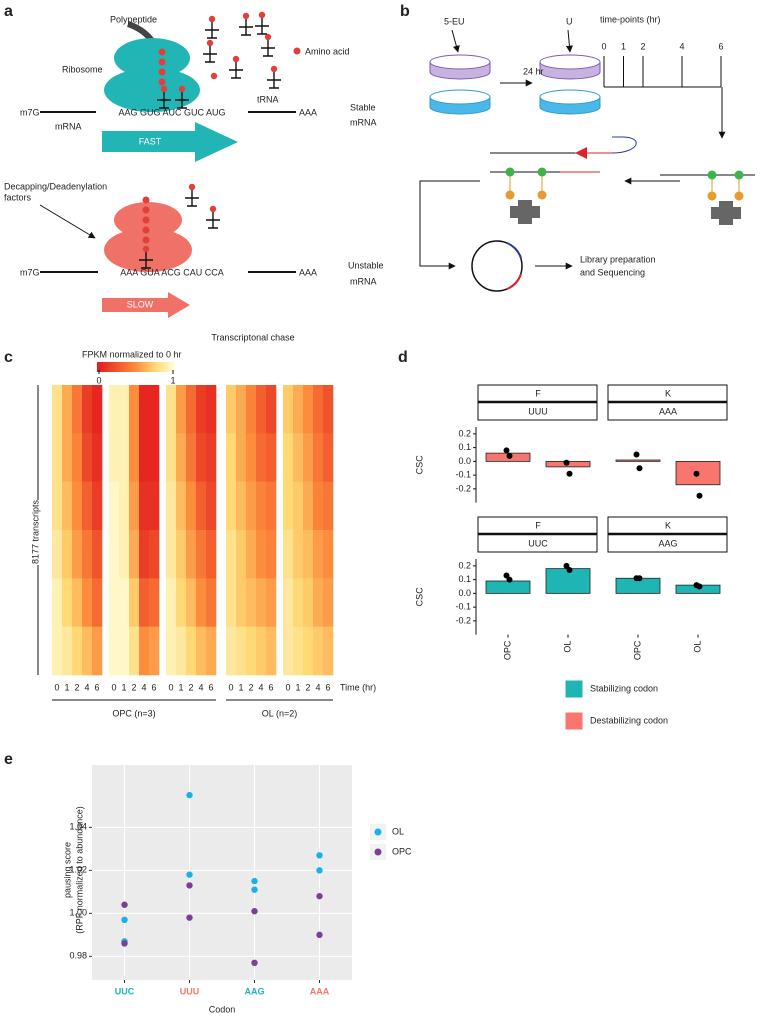 The image size is (771, 1017). I want to click on timepoint-label: 1, so click(623, 46).